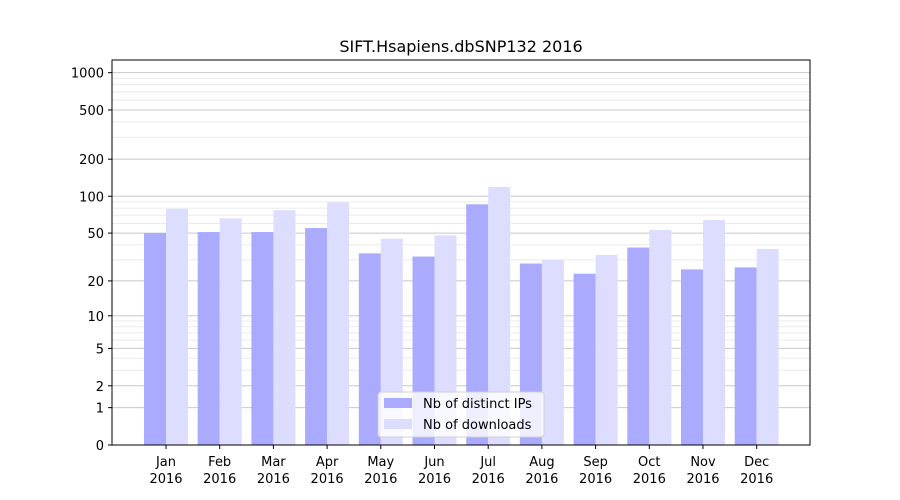  What do you see at coordinates (165, 462) in the screenshot?
I see `x-tick-label: Jan` at bounding box center [165, 462].